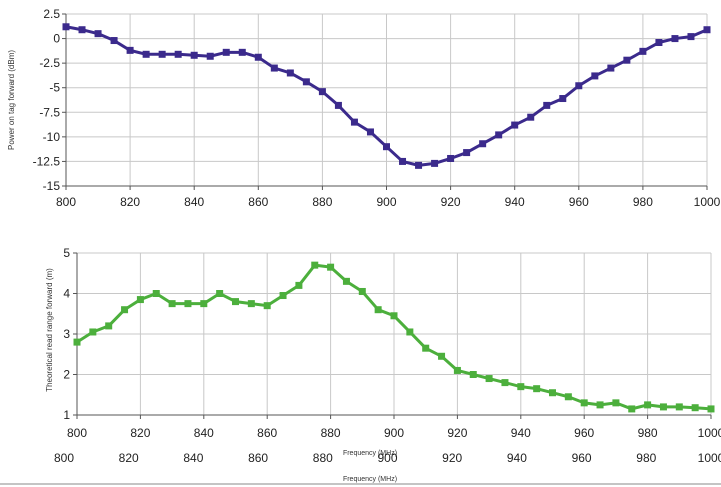  I want to click on bottom-y-tick-label: 1, so click(66, 415).